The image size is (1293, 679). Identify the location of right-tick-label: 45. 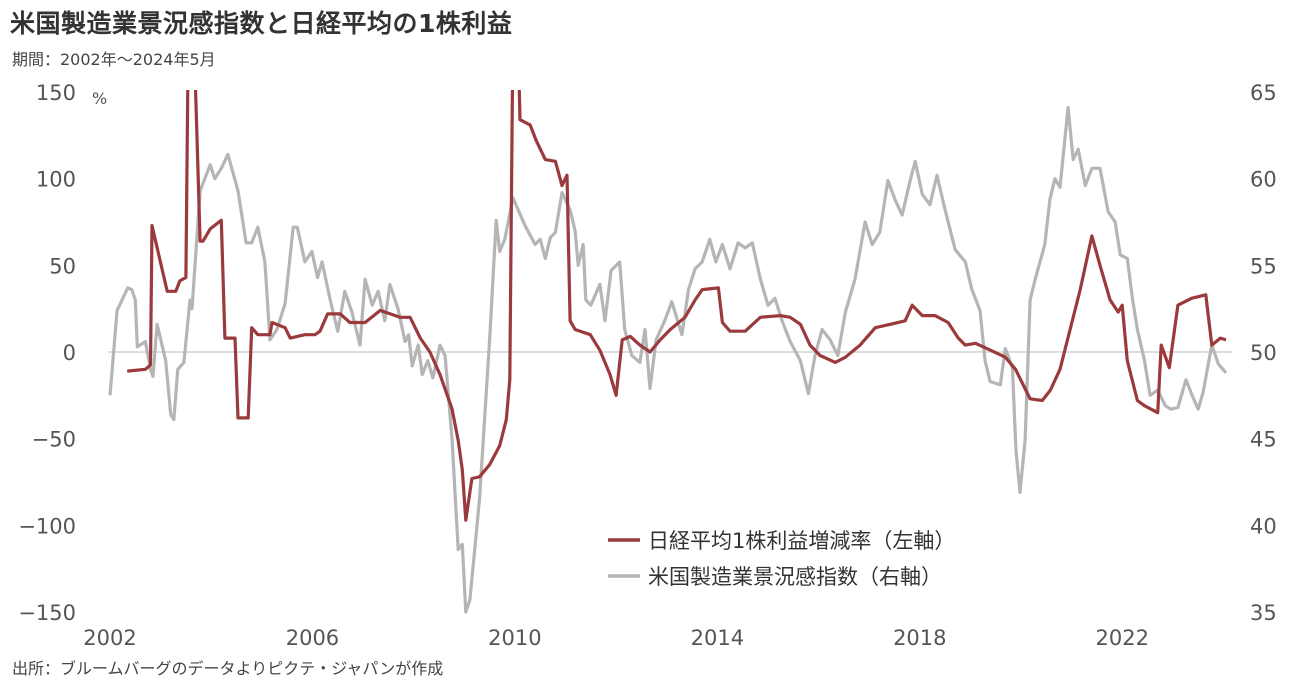
(1263, 440).